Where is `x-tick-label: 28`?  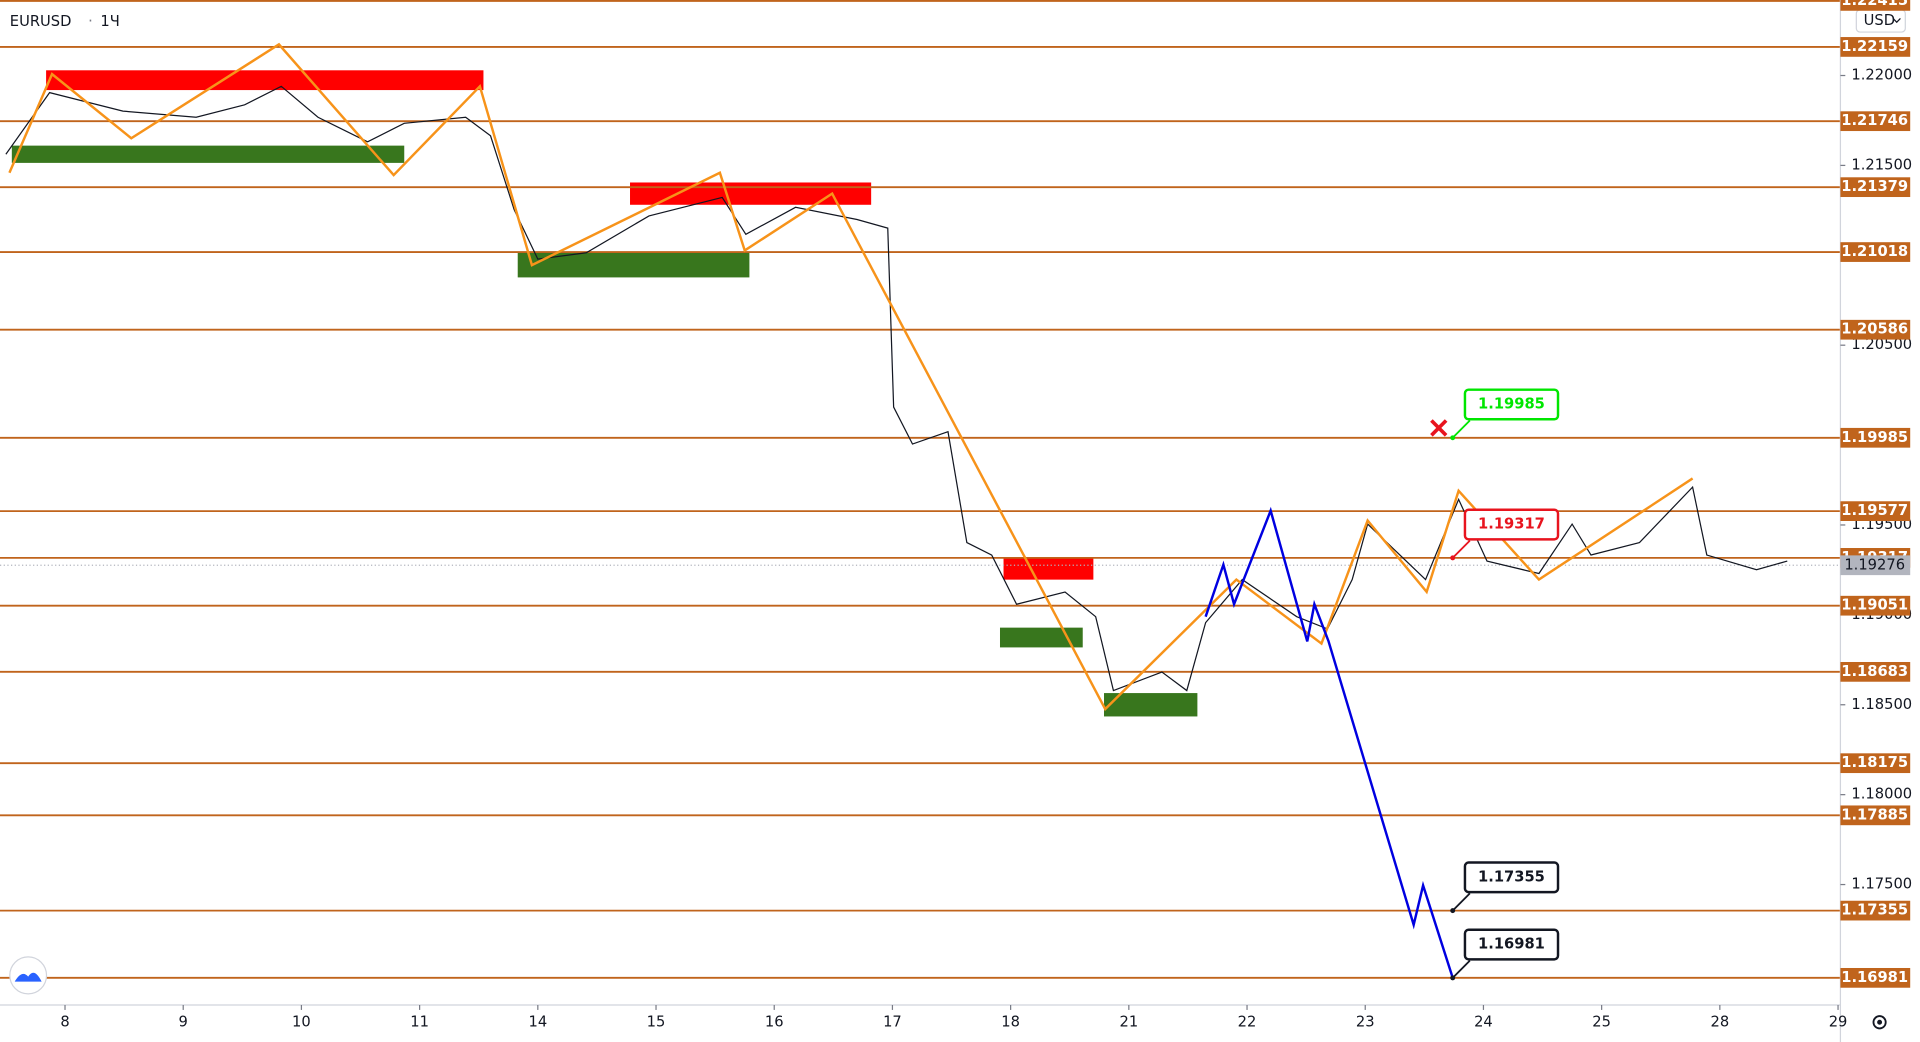
x-tick-label: 28 is located at coordinates (1720, 1021).